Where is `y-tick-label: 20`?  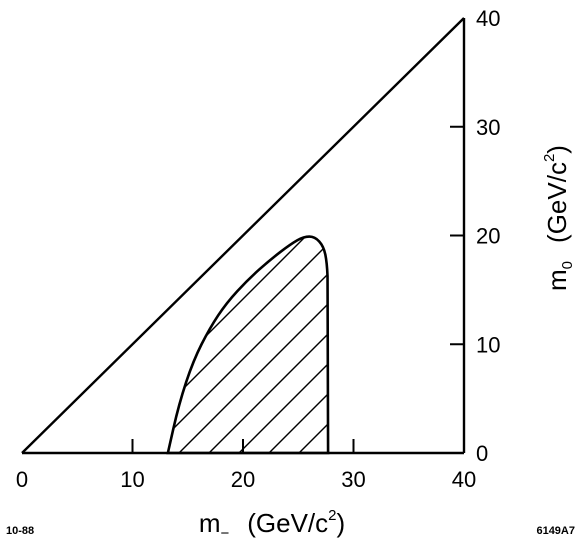
y-tick-label: 20 is located at coordinates (488, 236).